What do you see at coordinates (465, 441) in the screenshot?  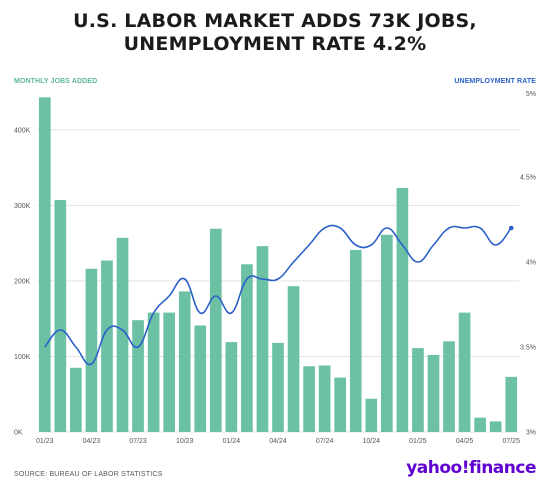 I see `x-tick-label: 04/25` at bounding box center [465, 441].